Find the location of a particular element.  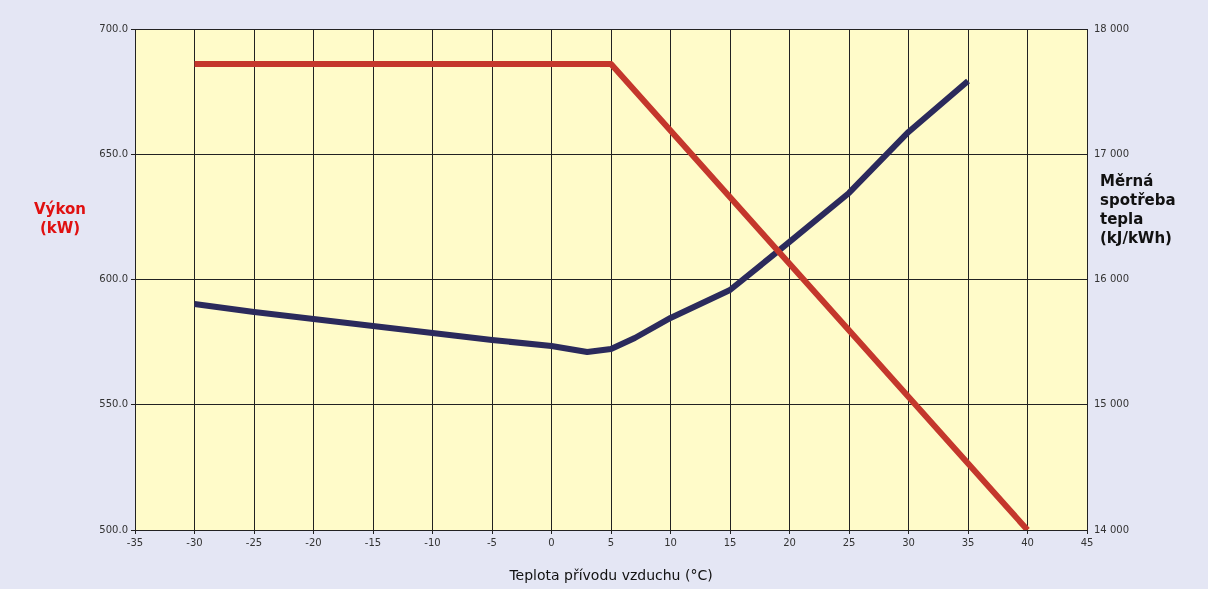

y2-tick-label: 15 000 is located at coordinates (1111, 404).